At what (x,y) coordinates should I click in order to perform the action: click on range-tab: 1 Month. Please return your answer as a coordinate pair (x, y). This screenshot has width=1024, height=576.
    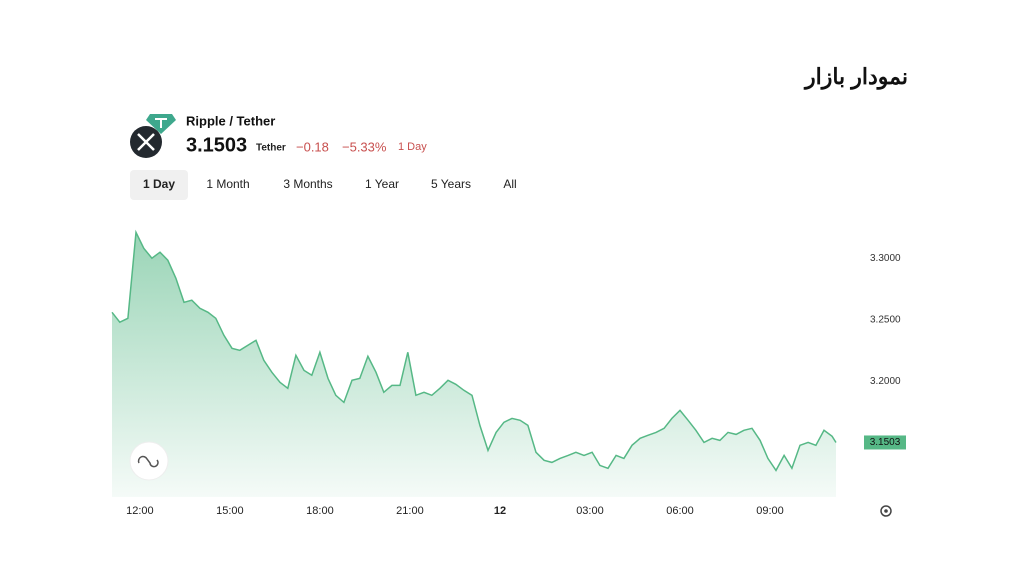
    Looking at the image, I should click on (227, 184).